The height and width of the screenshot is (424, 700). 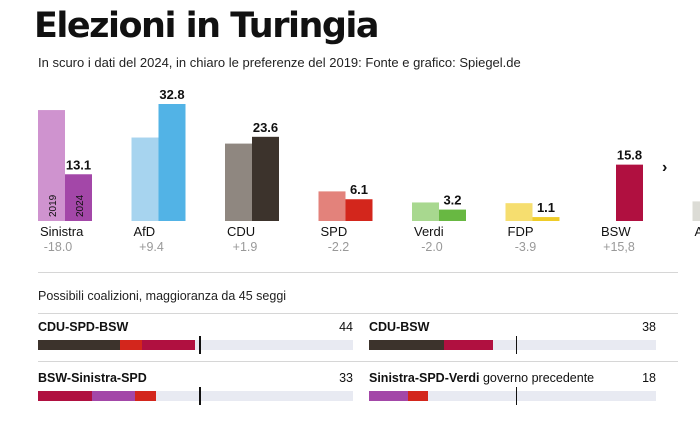 I want to click on coalition-name: CDU-BSW, so click(x=399, y=327).